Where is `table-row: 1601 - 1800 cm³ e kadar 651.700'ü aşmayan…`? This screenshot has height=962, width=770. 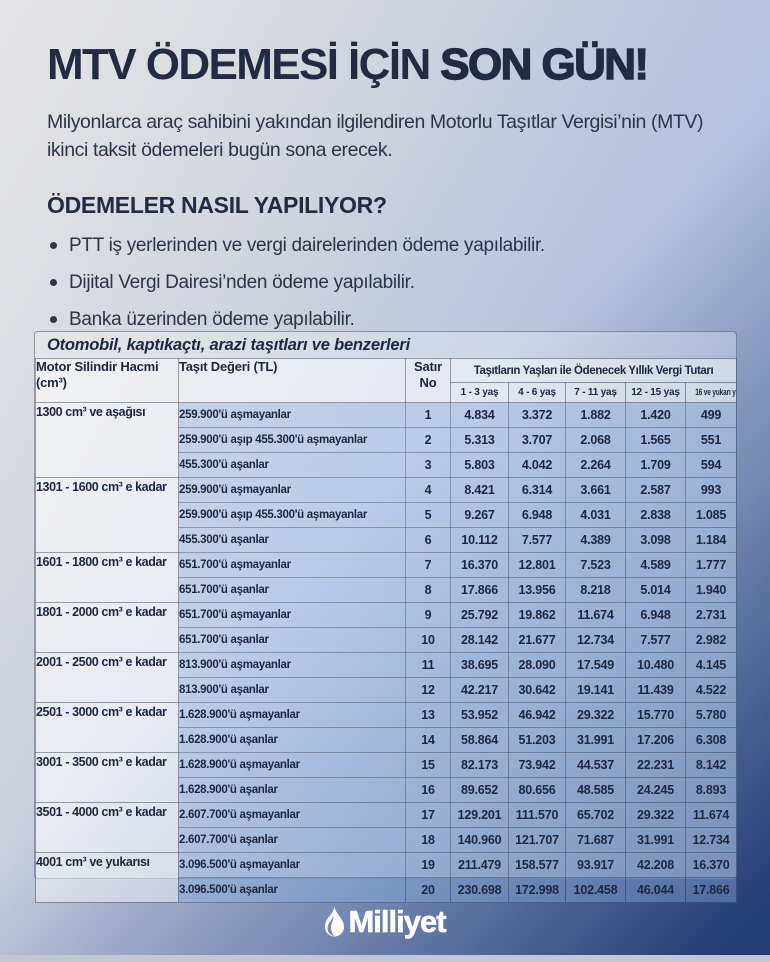 table-row: 1601 - 1800 cm³ e kadar 651.700'ü aşmayan… is located at coordinates (386, 577).